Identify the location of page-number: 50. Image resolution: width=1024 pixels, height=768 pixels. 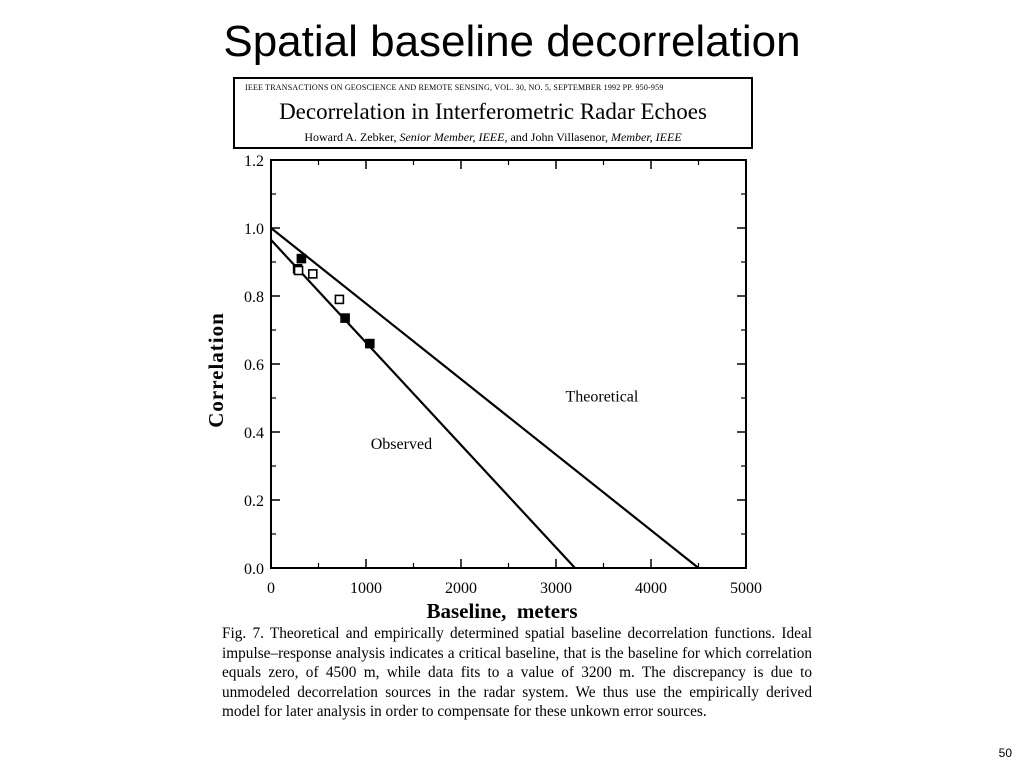
(1005, 753).